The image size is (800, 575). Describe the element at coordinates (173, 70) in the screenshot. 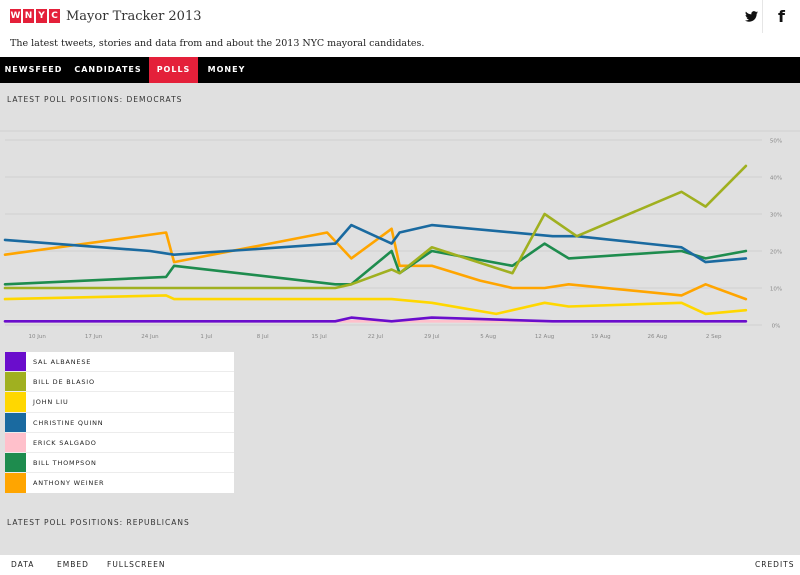

I see `tab-polls: POLLS` at that location.